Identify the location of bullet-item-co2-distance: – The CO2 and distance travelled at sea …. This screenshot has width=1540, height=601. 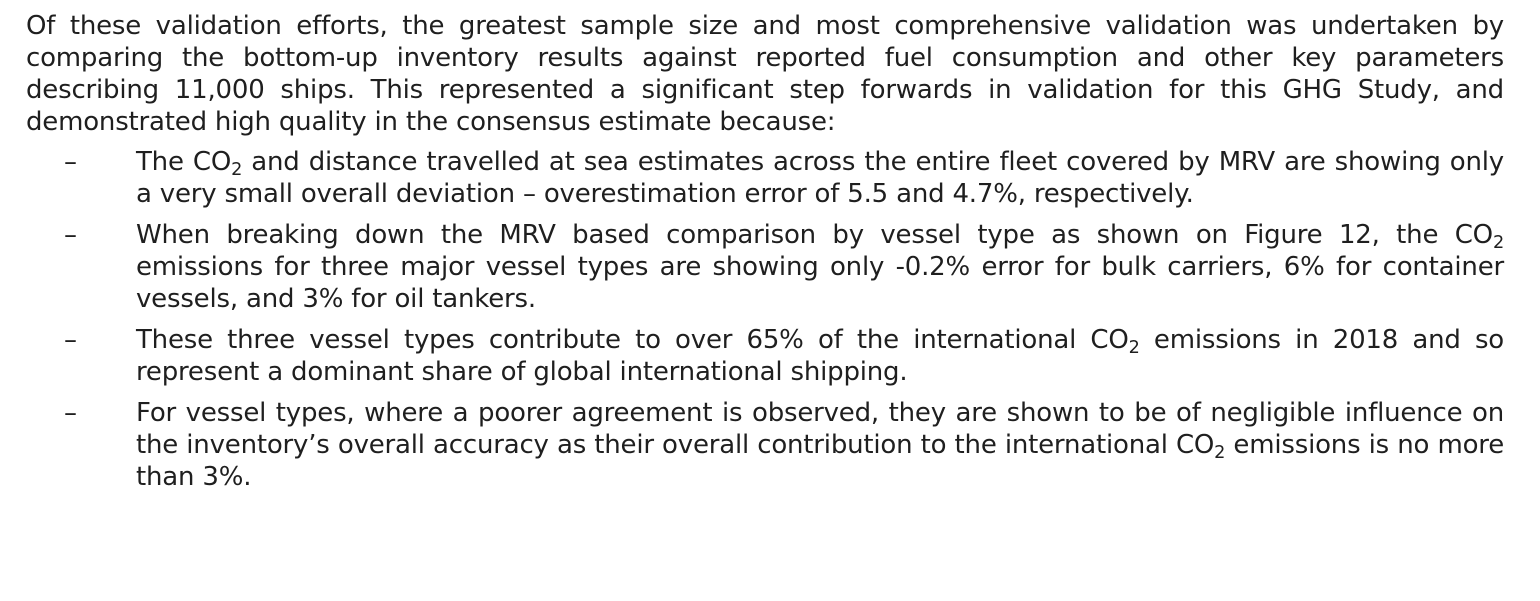
(765, 178).